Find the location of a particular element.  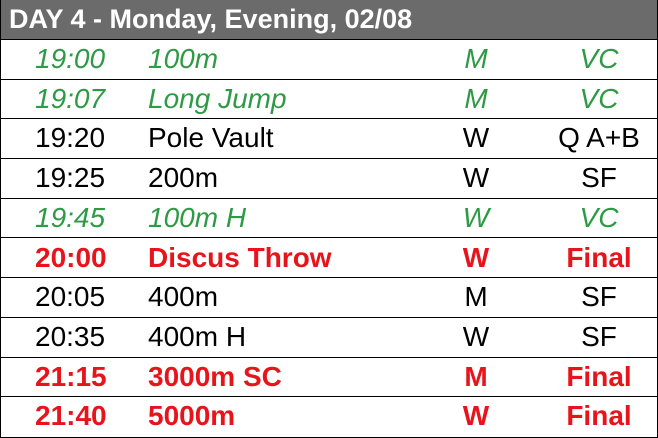

event-cell: Discus Throw is located at coordinates (240, 257).